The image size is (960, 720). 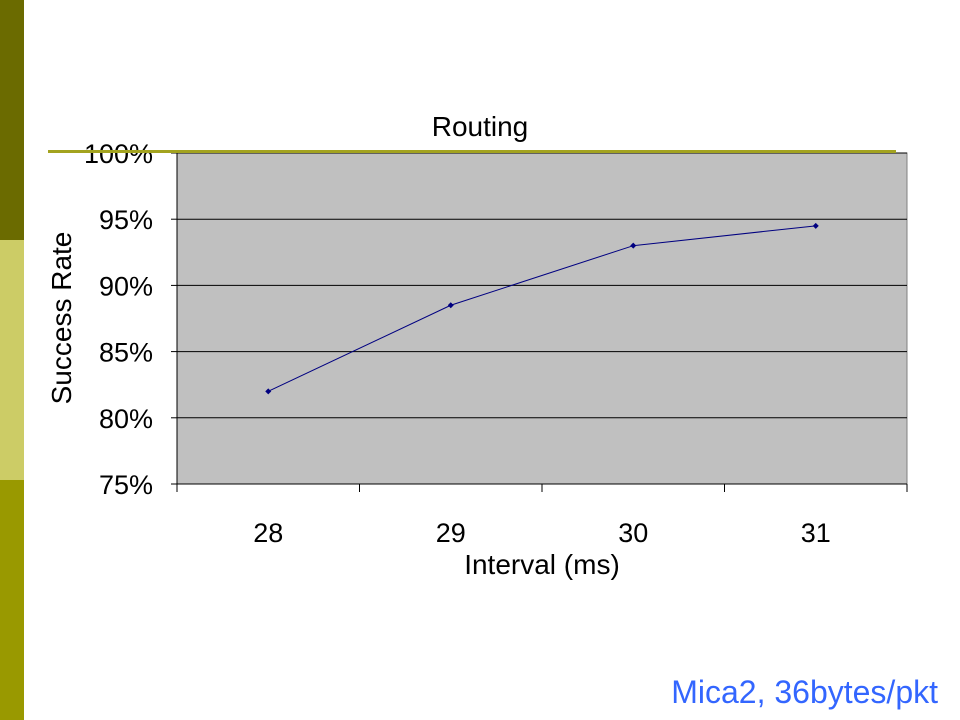 I want to click on x-axis-label: Interval (ms), so click(x=542, y=564).